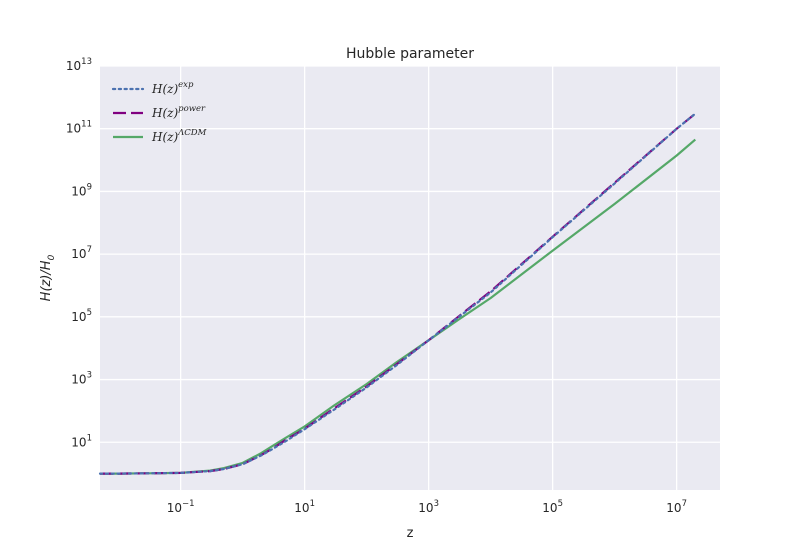  Describe the element at coordinates (410, 533) in the screenshot. I see `x-axis-label: z` at that location.